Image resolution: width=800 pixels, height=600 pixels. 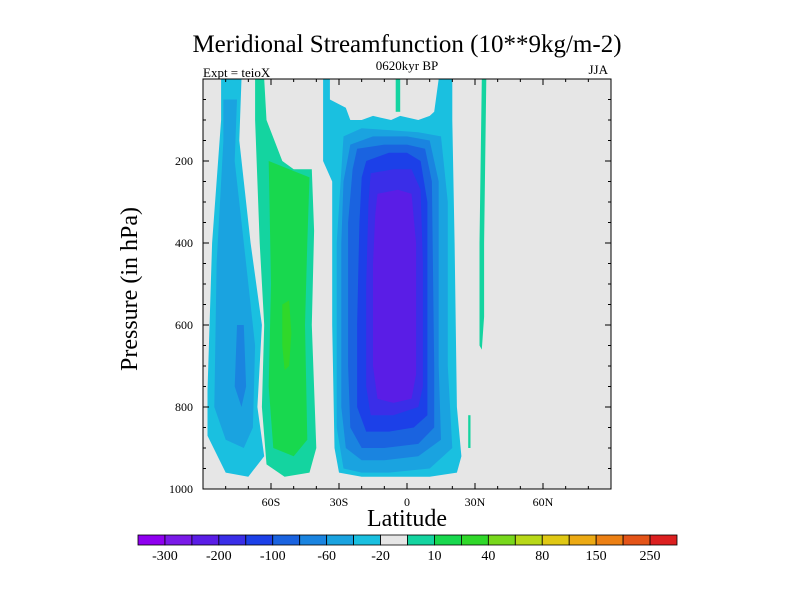 I want to click on colorbar-label: 80, so click(x=542, y=556).